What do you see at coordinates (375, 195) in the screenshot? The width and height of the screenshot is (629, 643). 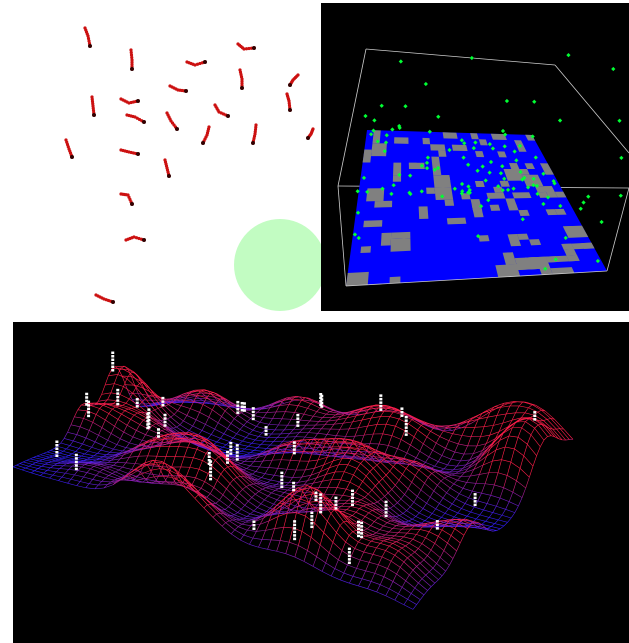 I see `floor-patch` at bounding box center [375, 195].